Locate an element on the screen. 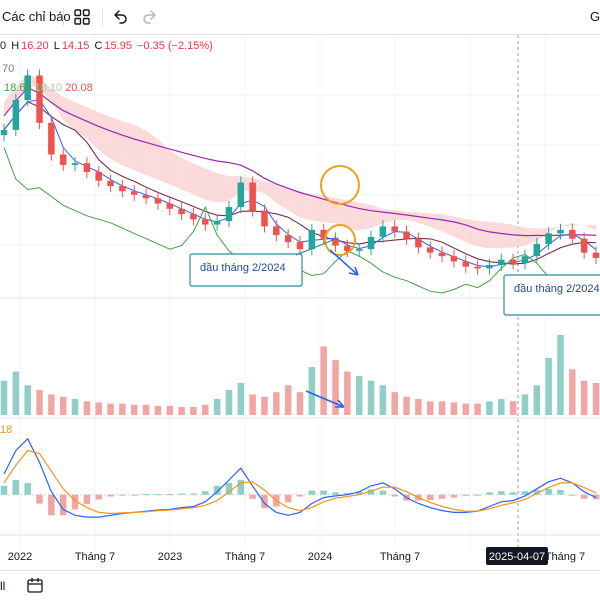 The height and width of the screenshot is (601, 600). undo-icon is located at coordinates (120, 17).